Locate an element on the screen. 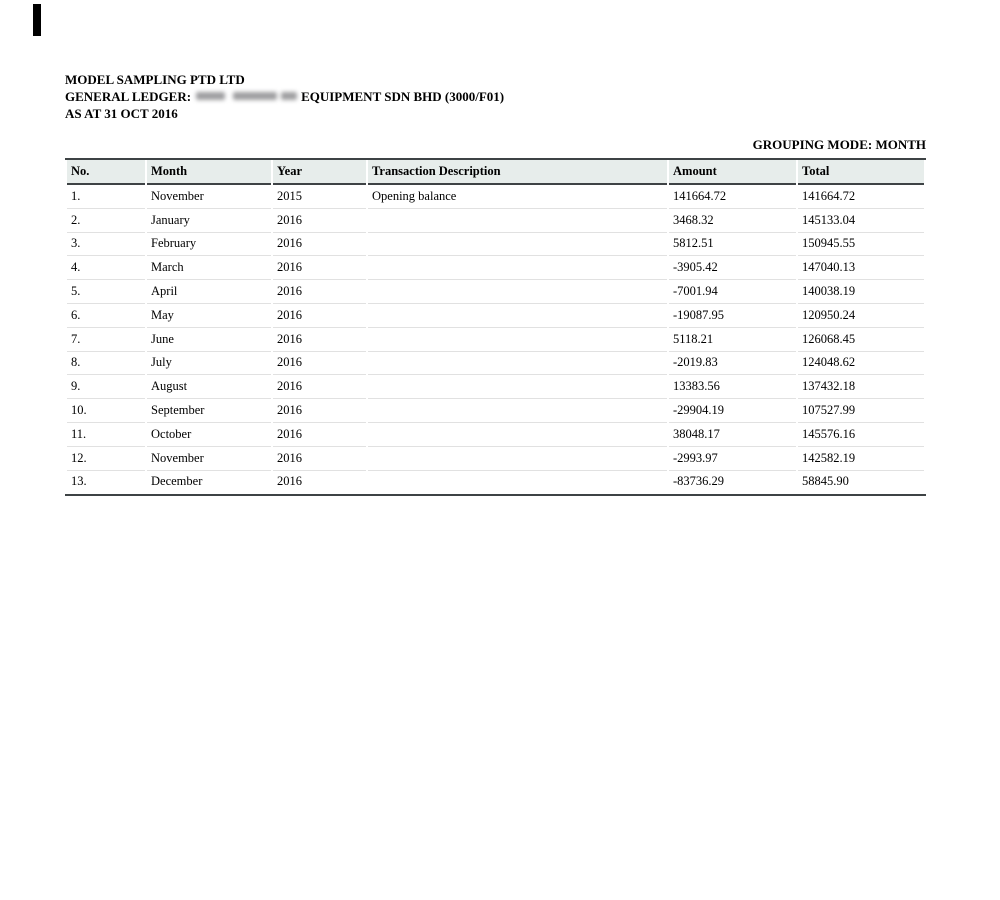  column-header-no: No. is located at coordinates (106, 172).